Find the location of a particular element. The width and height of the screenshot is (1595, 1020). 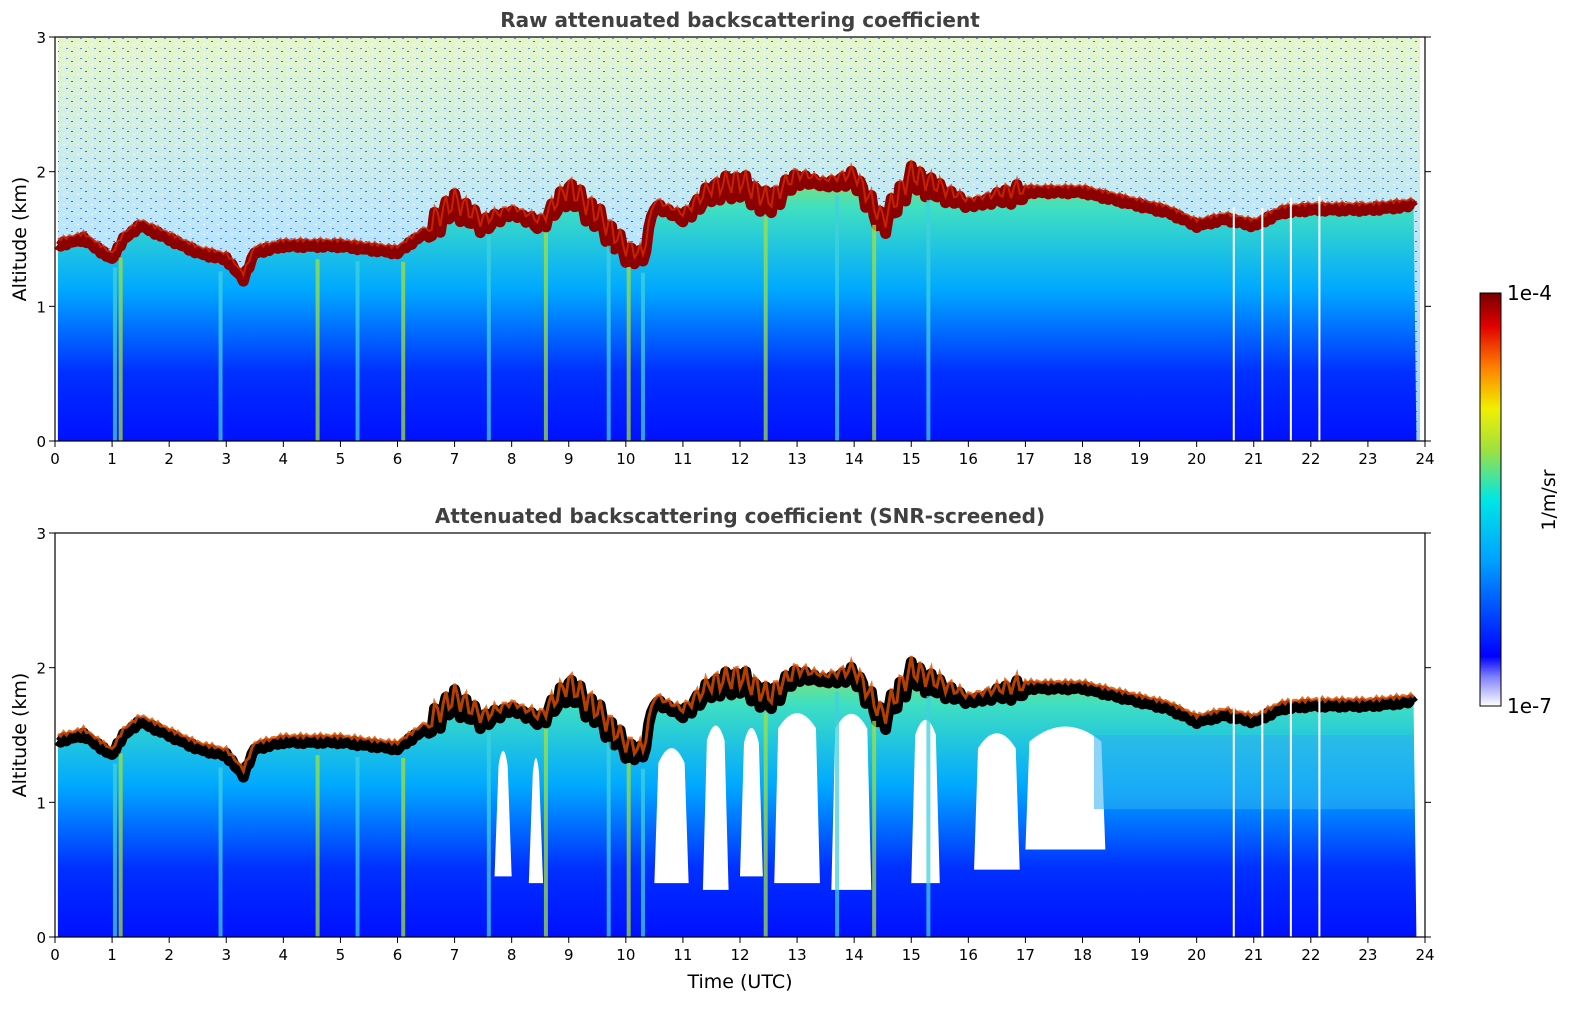

x-tick-label: 11 is located at coordinates (682, 955).